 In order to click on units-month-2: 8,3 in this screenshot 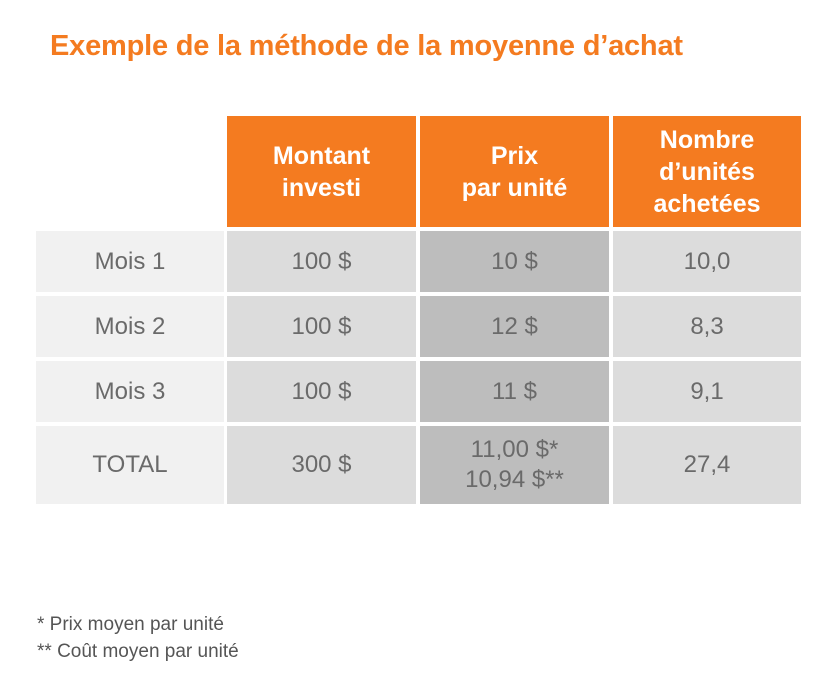, I will do `click(707, 326)`.